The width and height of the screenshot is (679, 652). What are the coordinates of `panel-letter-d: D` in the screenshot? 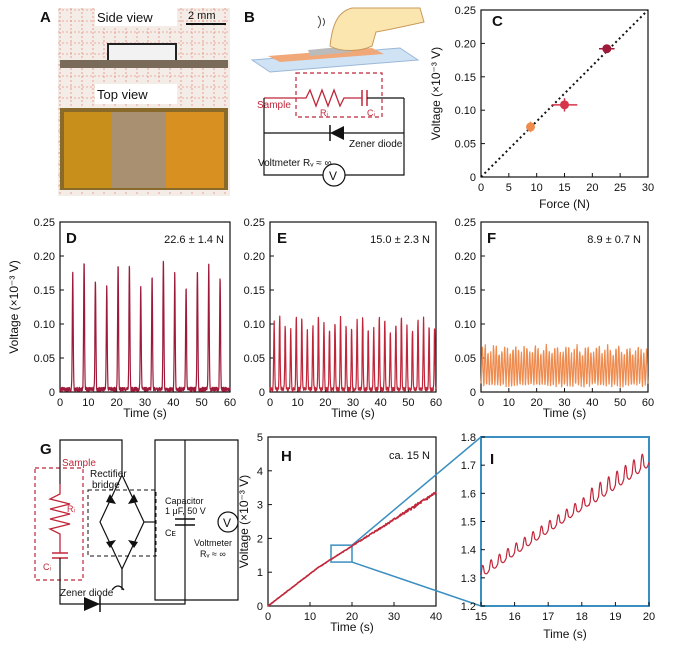 It's located at (71, 238).